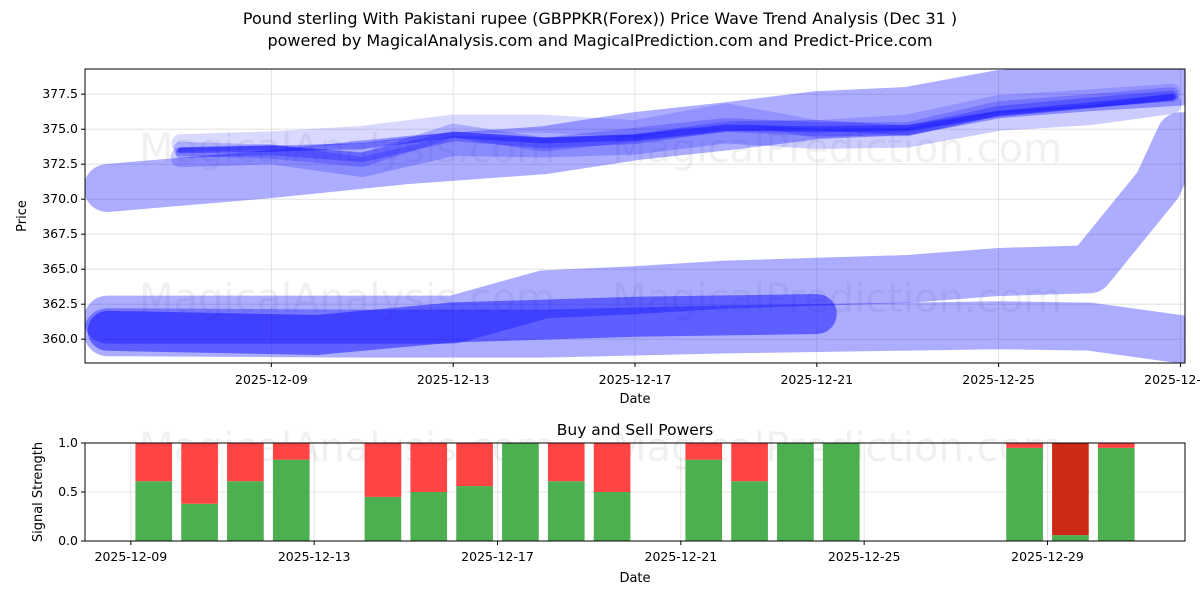 Image resolution: width=1200 pixels, height=600 pixels. Describe the element at coordinates (635, 430) in the screenshot. I see `power-chart-title: Buy and Sell Powers` at that location.